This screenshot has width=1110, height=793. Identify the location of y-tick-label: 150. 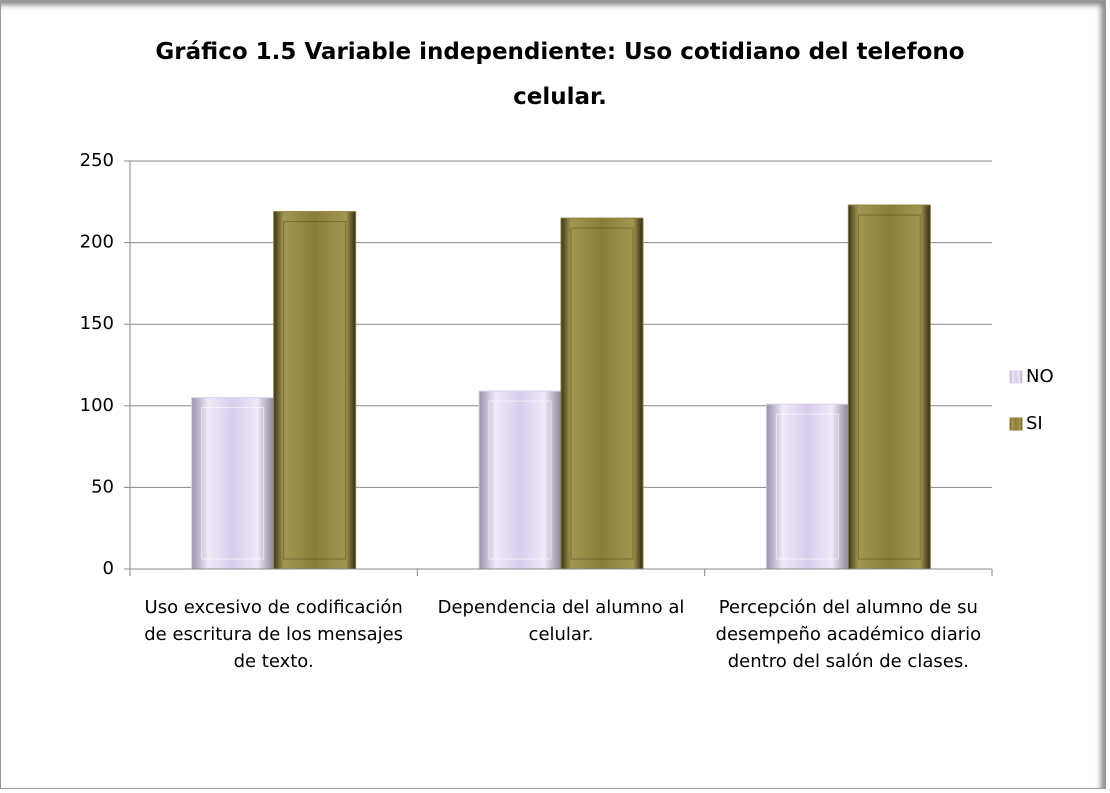
(97, 323).